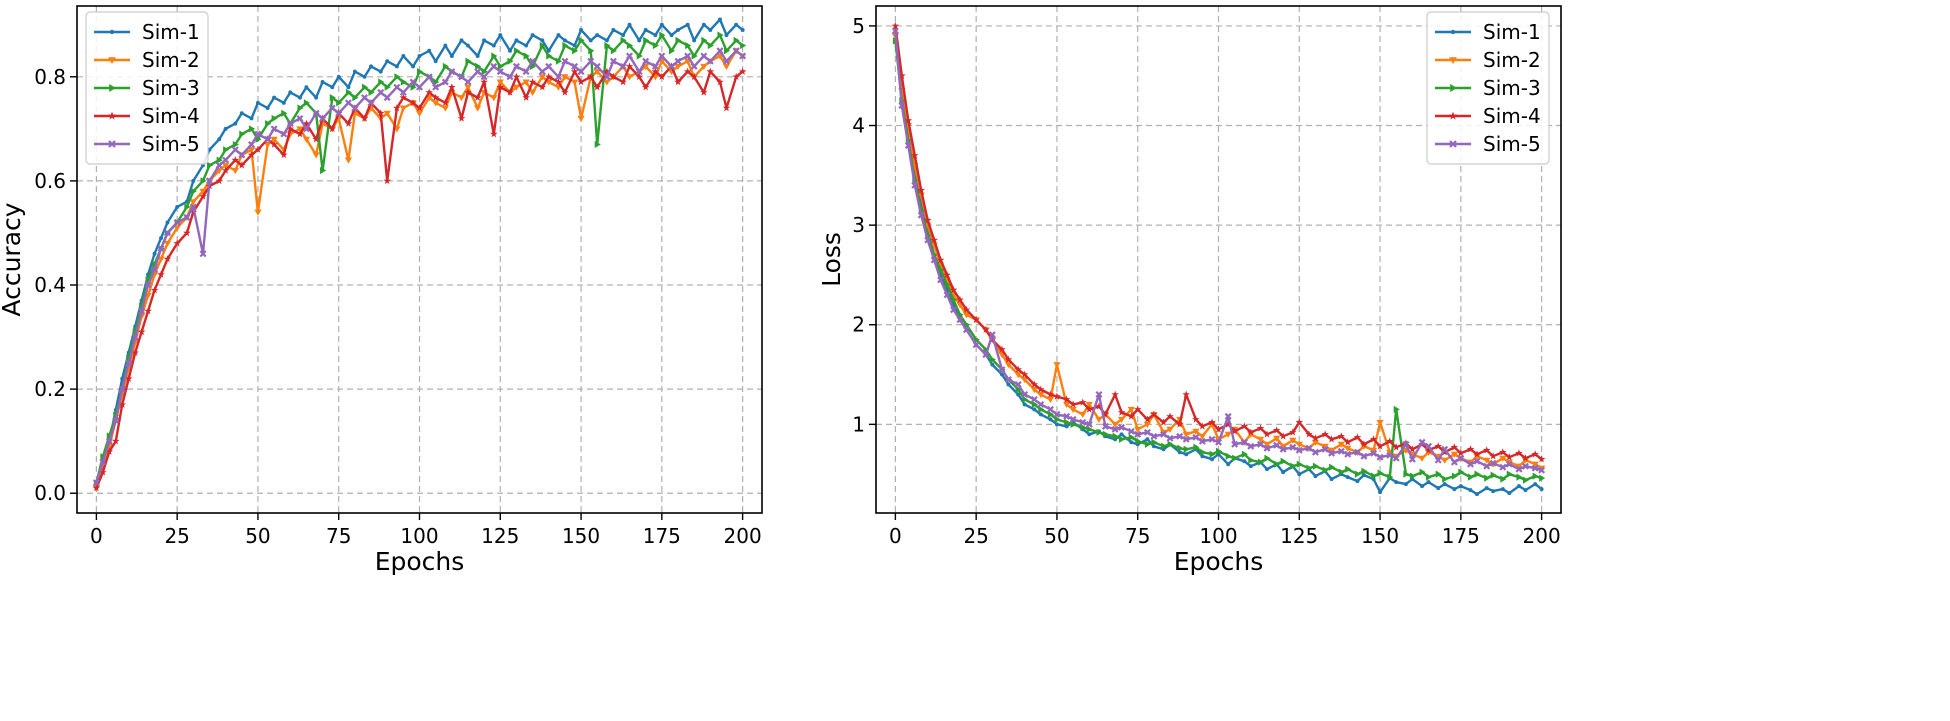  Describe the element at coordinates (858, 26) in the screenshot. I see `loss-y-tick-label: 5` at that location.